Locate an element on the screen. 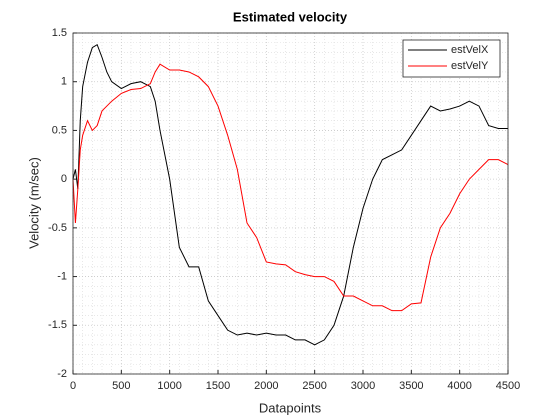  x-tick-label: 2500 is located at coordinates (314, 386).